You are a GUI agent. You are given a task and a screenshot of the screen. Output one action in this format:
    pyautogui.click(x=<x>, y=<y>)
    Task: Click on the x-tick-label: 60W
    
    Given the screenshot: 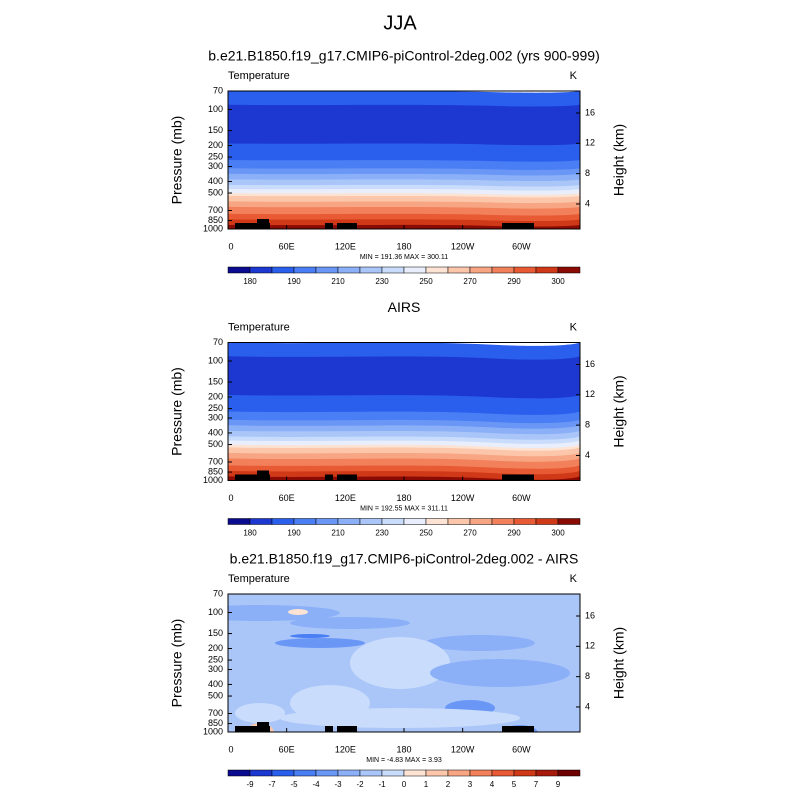 What is the action you would take?
    pyautogui.click(x=521, y=246)
    